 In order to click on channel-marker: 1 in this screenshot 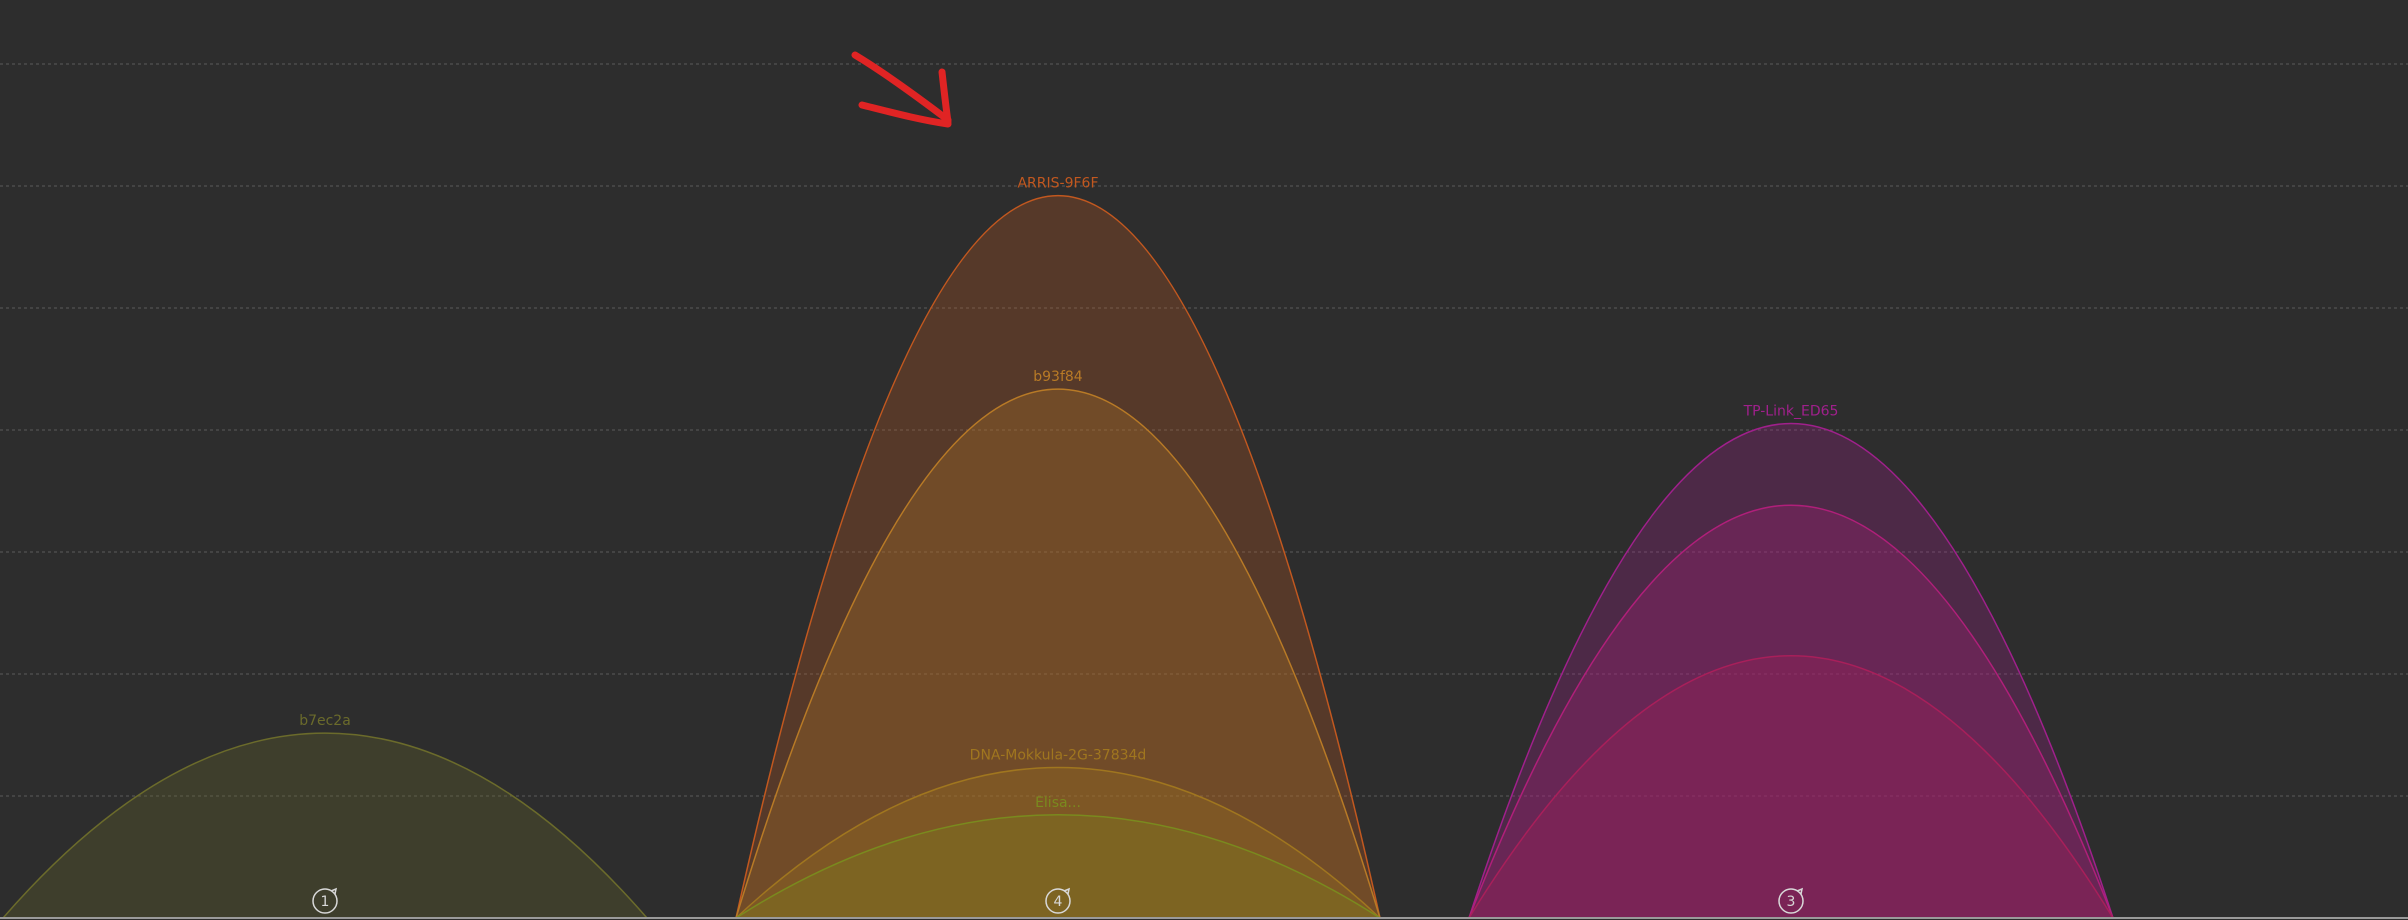, I will do `click(325, 900)`.